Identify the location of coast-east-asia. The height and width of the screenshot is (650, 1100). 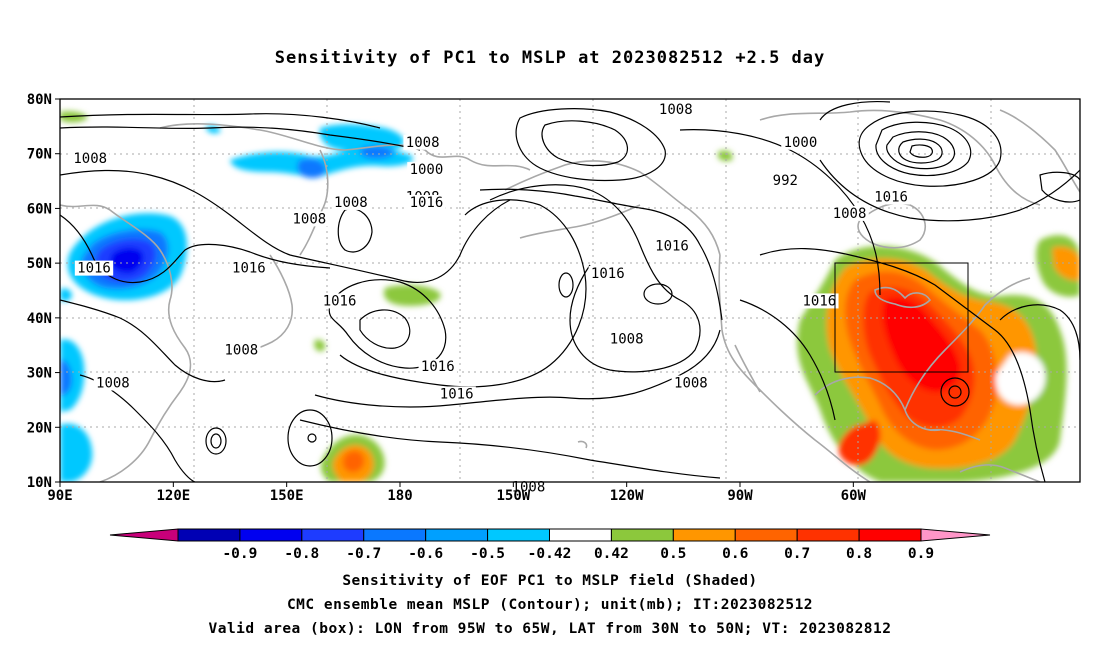
(126, 343).